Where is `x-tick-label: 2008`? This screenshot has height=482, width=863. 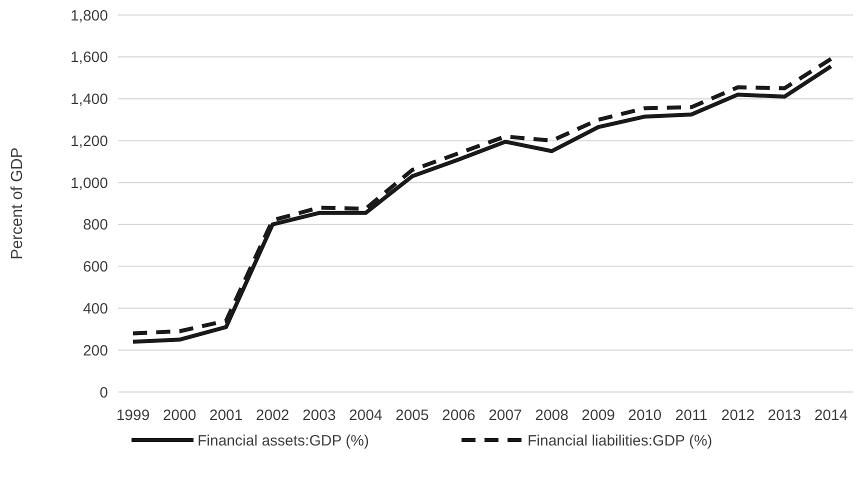 x-tick-label: 2008 is located at coordinates (551, 415).